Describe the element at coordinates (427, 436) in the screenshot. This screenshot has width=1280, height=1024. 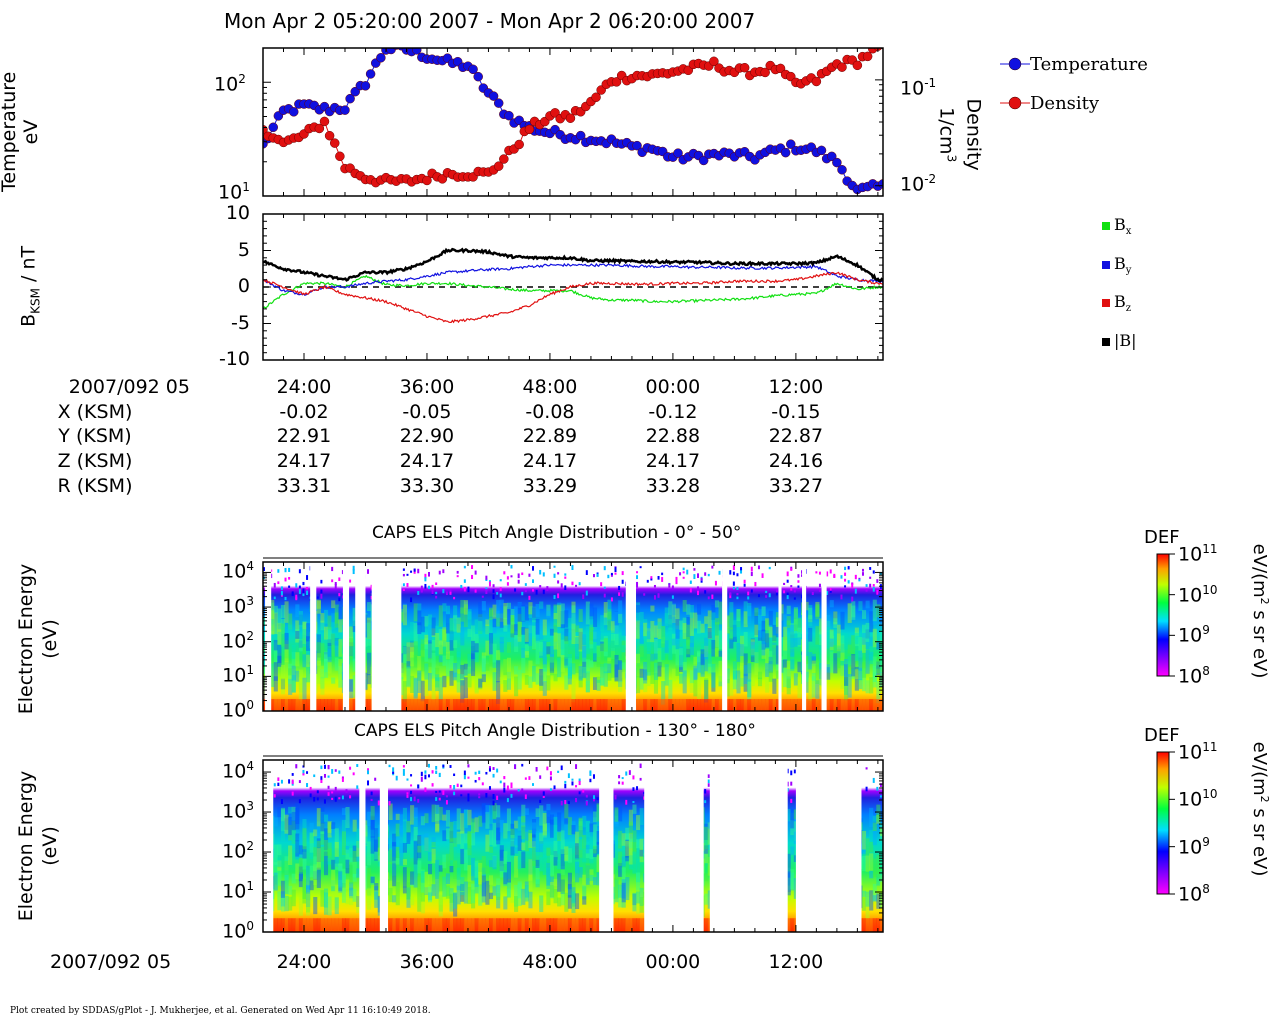
I see `ephemeris-value-2-1: 22.90` at that location.